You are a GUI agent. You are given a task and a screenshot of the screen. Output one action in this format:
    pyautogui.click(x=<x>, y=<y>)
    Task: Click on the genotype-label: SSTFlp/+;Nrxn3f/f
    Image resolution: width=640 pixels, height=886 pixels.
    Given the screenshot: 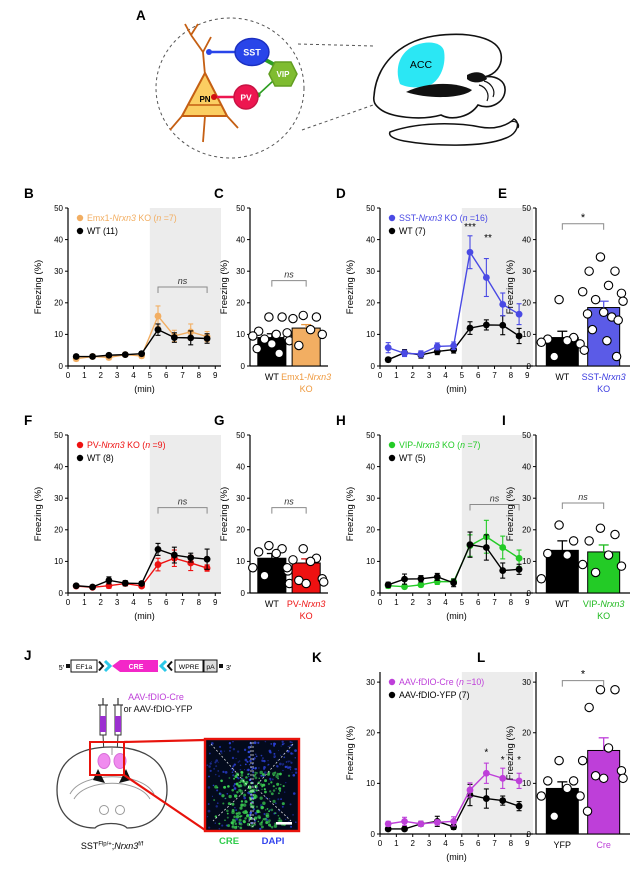 What is the action you would take?
    pyautogui.click(x=112, y=846)
    